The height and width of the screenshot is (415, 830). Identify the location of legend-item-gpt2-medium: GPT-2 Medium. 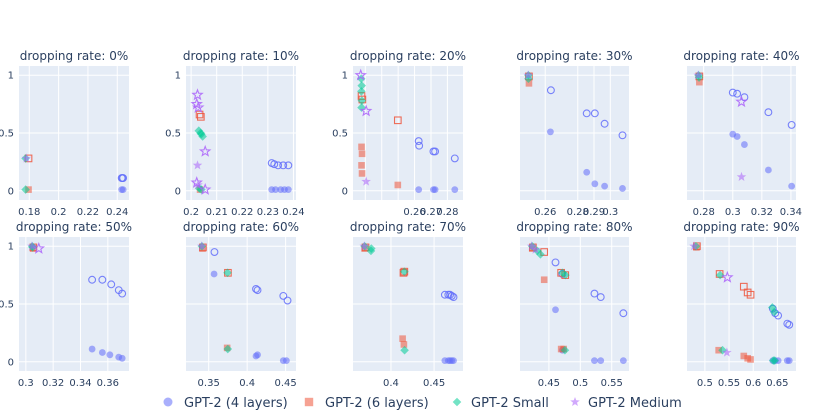
(626, 403).